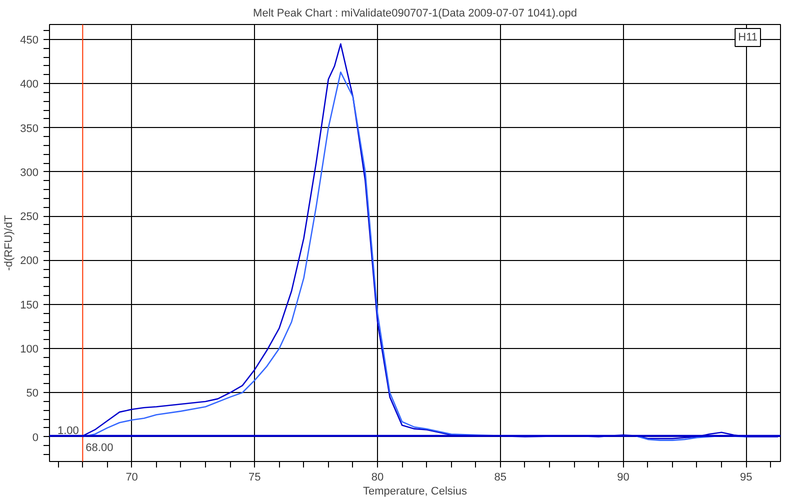 This screenshot has height=500, width=800. What do you see at coordinates (9, 242) in the screenshot?
I see `y-axis-title: -d(RFU)/dT` at bounding box center [9, 242].